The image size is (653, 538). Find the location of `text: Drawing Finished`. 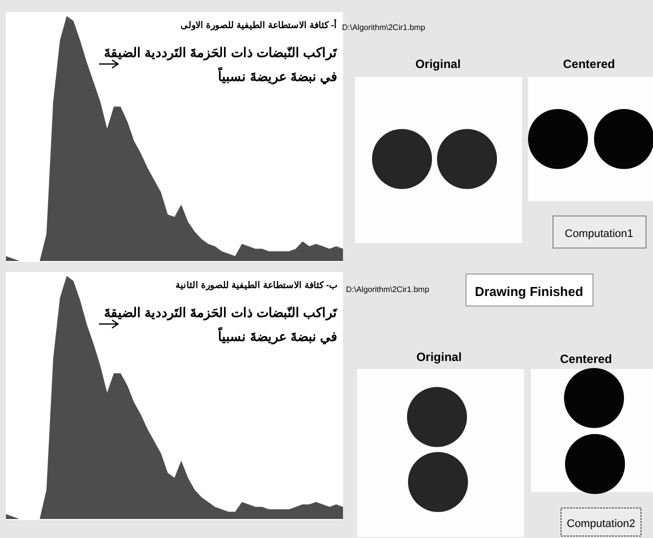

text: Drawing Finished is located at coordinates (529, 291).